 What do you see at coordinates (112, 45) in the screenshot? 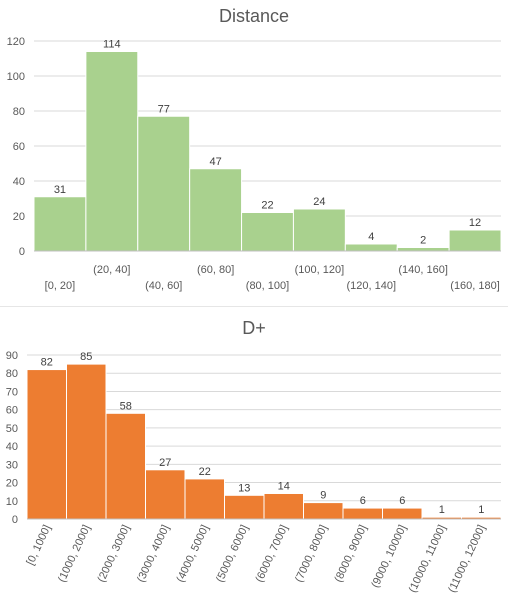
I see `data-label: 114` at bounding box center [112, 45].